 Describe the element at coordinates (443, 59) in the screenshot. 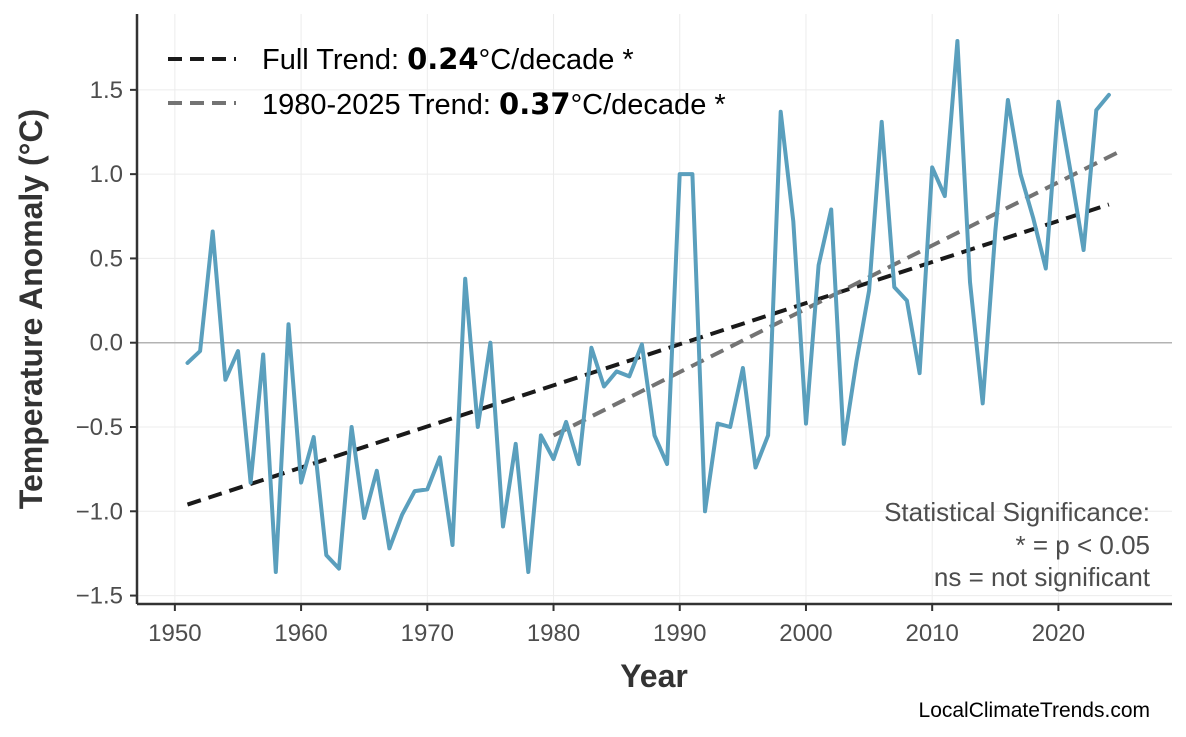

I see `legend-full-trend-value: 0.24` at that location.